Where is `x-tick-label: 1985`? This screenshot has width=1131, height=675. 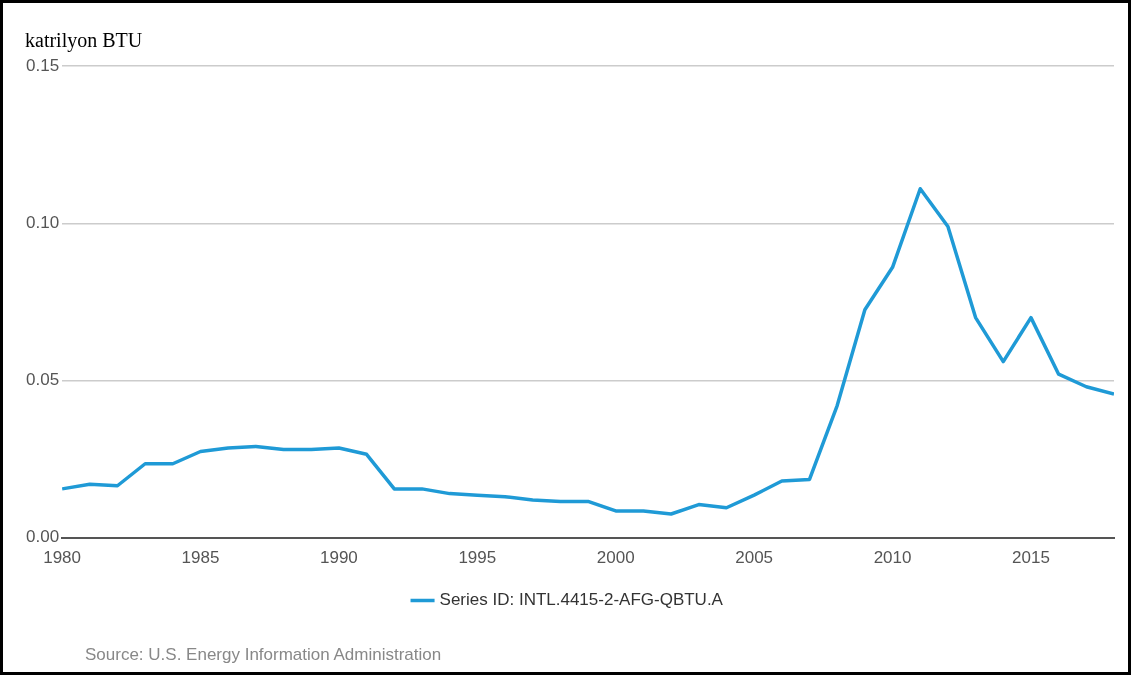
x-tick-label: 1985 is located at coordinates (200, 558).